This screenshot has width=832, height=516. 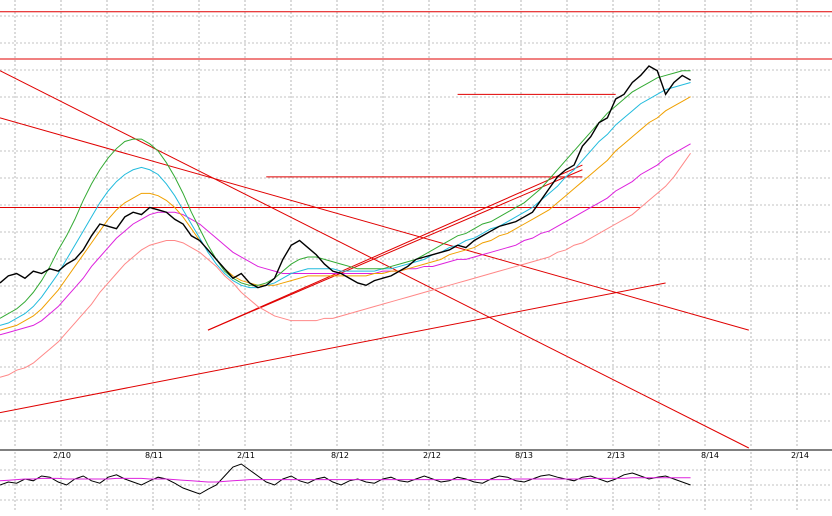 I want to click on x-tick-label: 8/13, so click(x=524, y=455).